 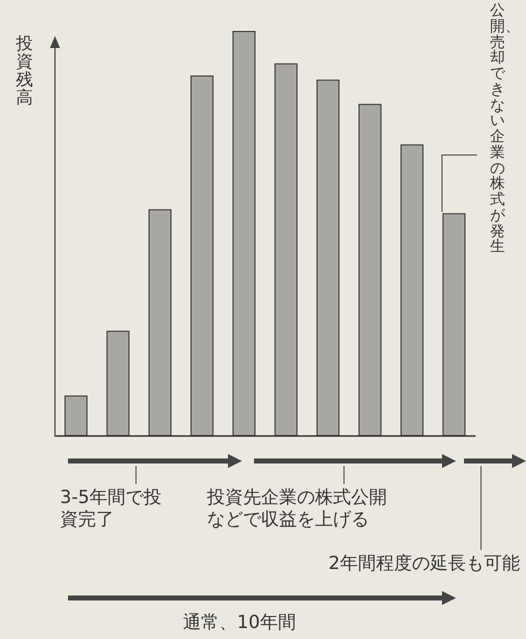 What do you see at coordinates (505, 128) in the screenshot?
I see `text: 公開、売却できない企業の株式が発生` at bounding box center [505, 128].